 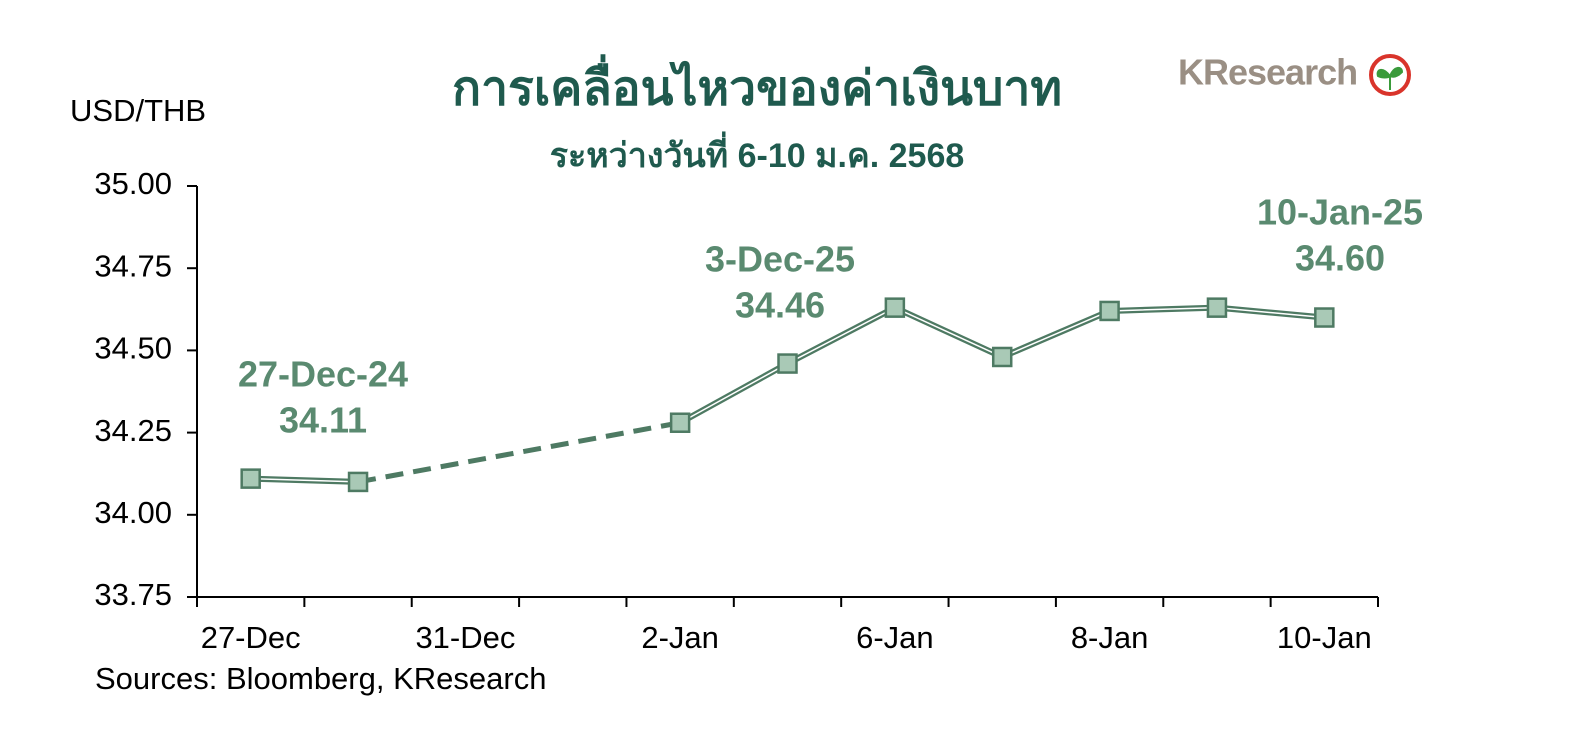 What do you see at coordinates (323, 374) in the screenshot?
I see `annotation-label: 27-Dec-24` at bounding box center [323, 374].